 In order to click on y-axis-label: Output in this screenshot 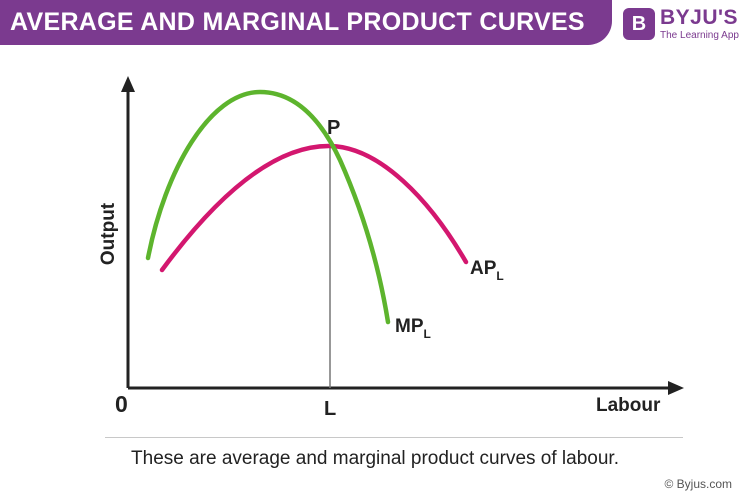, I will do `click(108, 233)`.